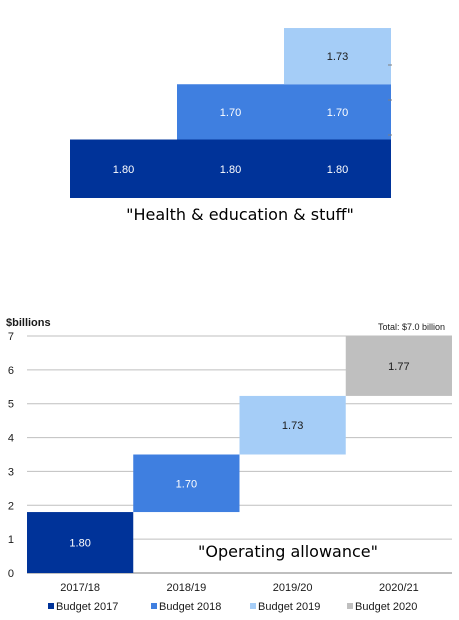 Image resolution: width=459 pixels, height=620 pixels. What do you see at coordinates (11, 439) in the screenshot?
I see `y-tick-label-4: 4` at bounding box center [11, 439].